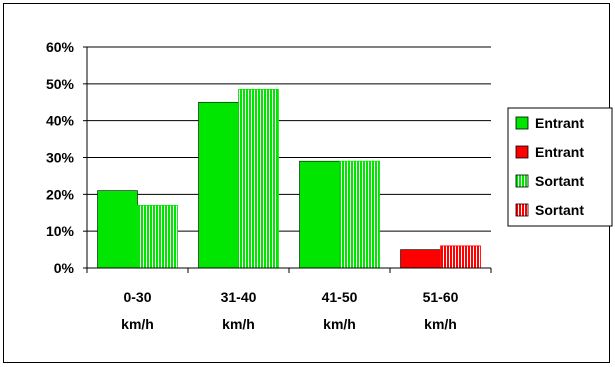  What do you see at coordinates (441, 297) in the screenshot?
I see `x-tick-label: 51-60` at bounding box center [441, 297].